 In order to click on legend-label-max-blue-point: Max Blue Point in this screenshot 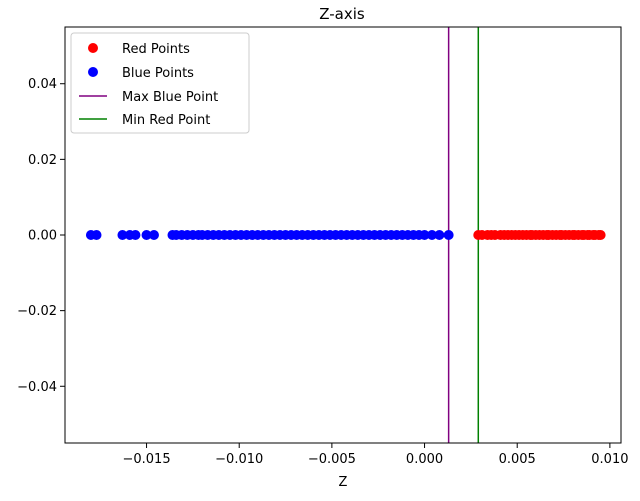, I will do `click(170, 97)`.